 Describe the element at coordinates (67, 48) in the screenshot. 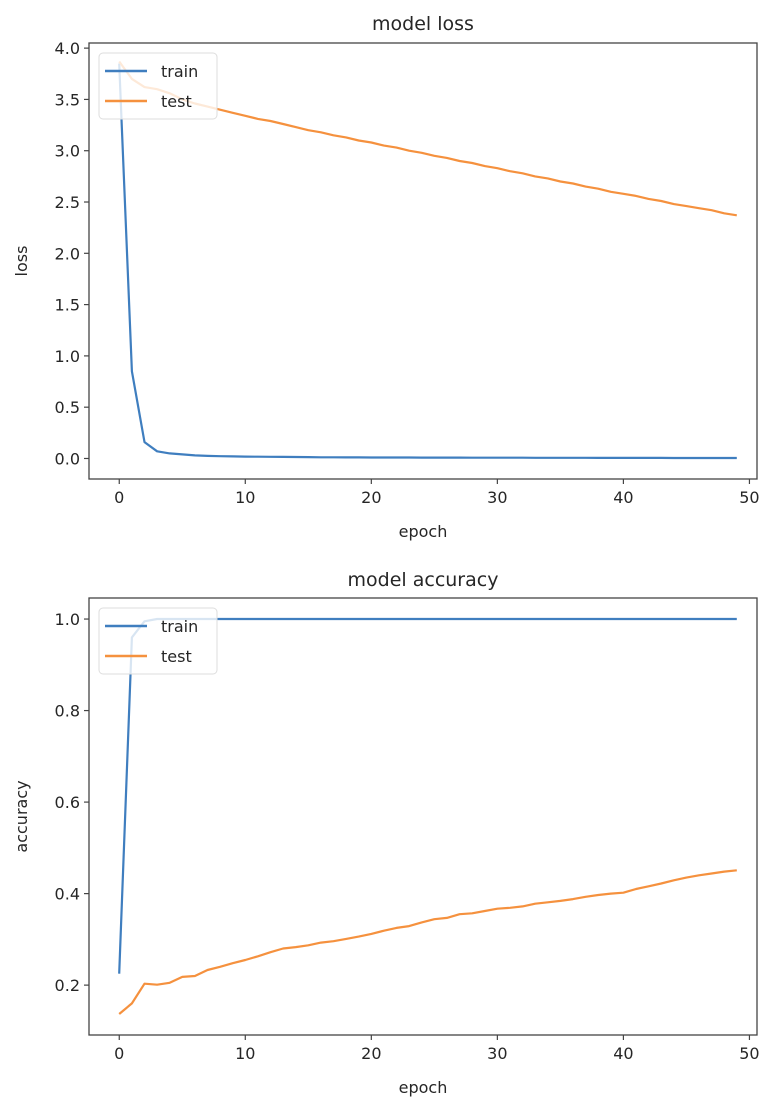

I see `y-tick-label: 4.0` at that location.